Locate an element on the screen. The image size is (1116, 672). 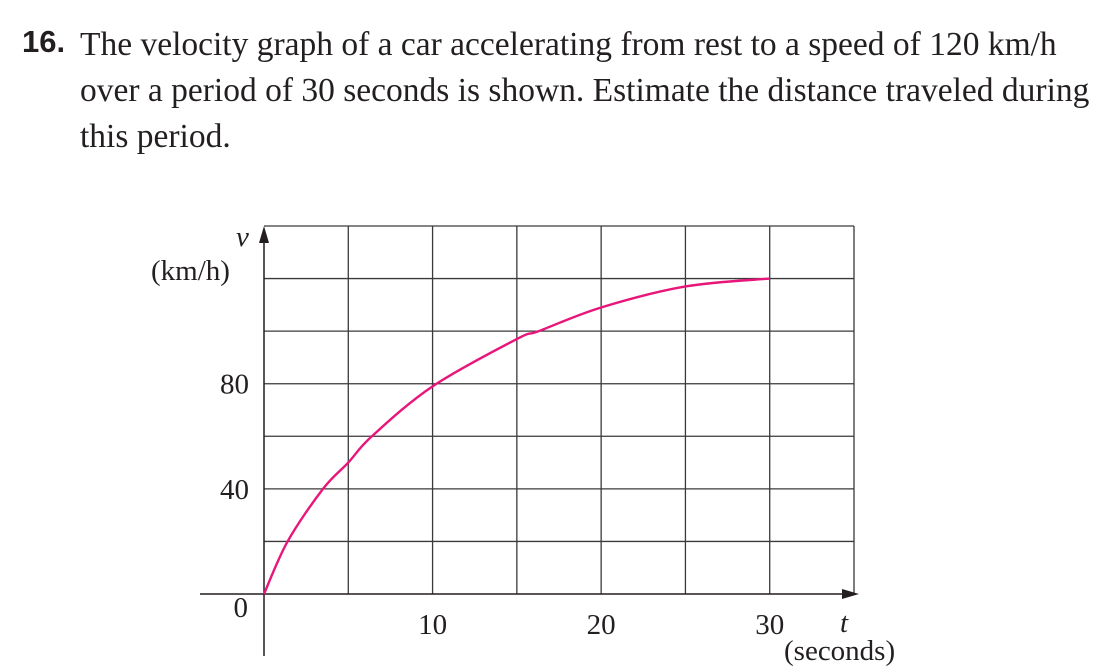
y-tick-label: 80 is located at coordinates (234, 385).